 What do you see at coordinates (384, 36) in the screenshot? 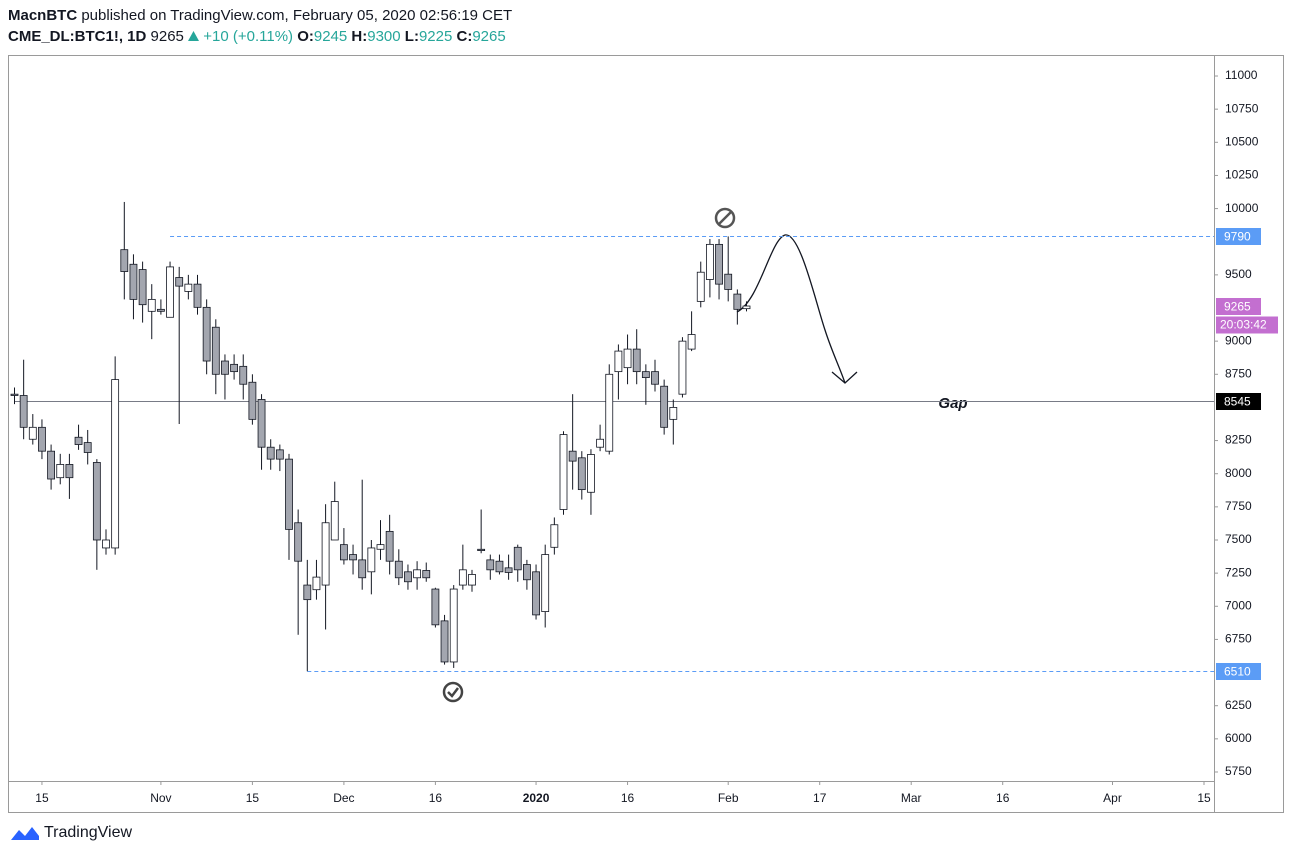
I see `high-value: 9300` at bounding box center [384, 36].